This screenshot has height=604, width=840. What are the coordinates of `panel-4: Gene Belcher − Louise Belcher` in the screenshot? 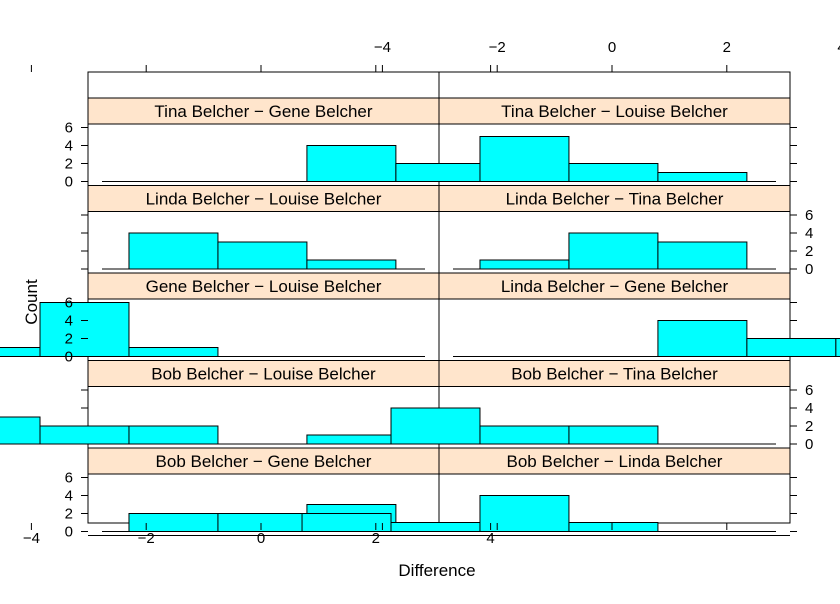 It's located at (220, 316).